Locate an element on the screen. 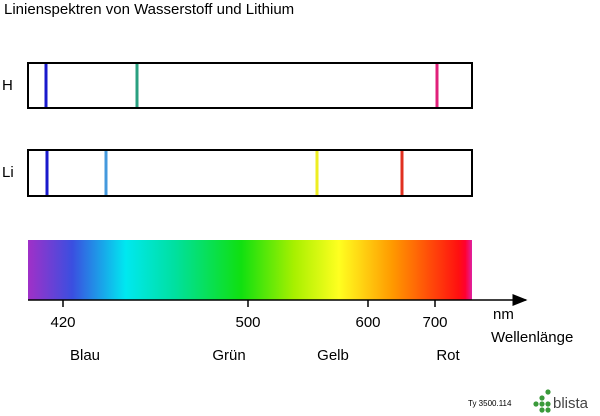 The image size is (600, 416). axis-label: Wellenlänge is located at coordinates (532, 337).